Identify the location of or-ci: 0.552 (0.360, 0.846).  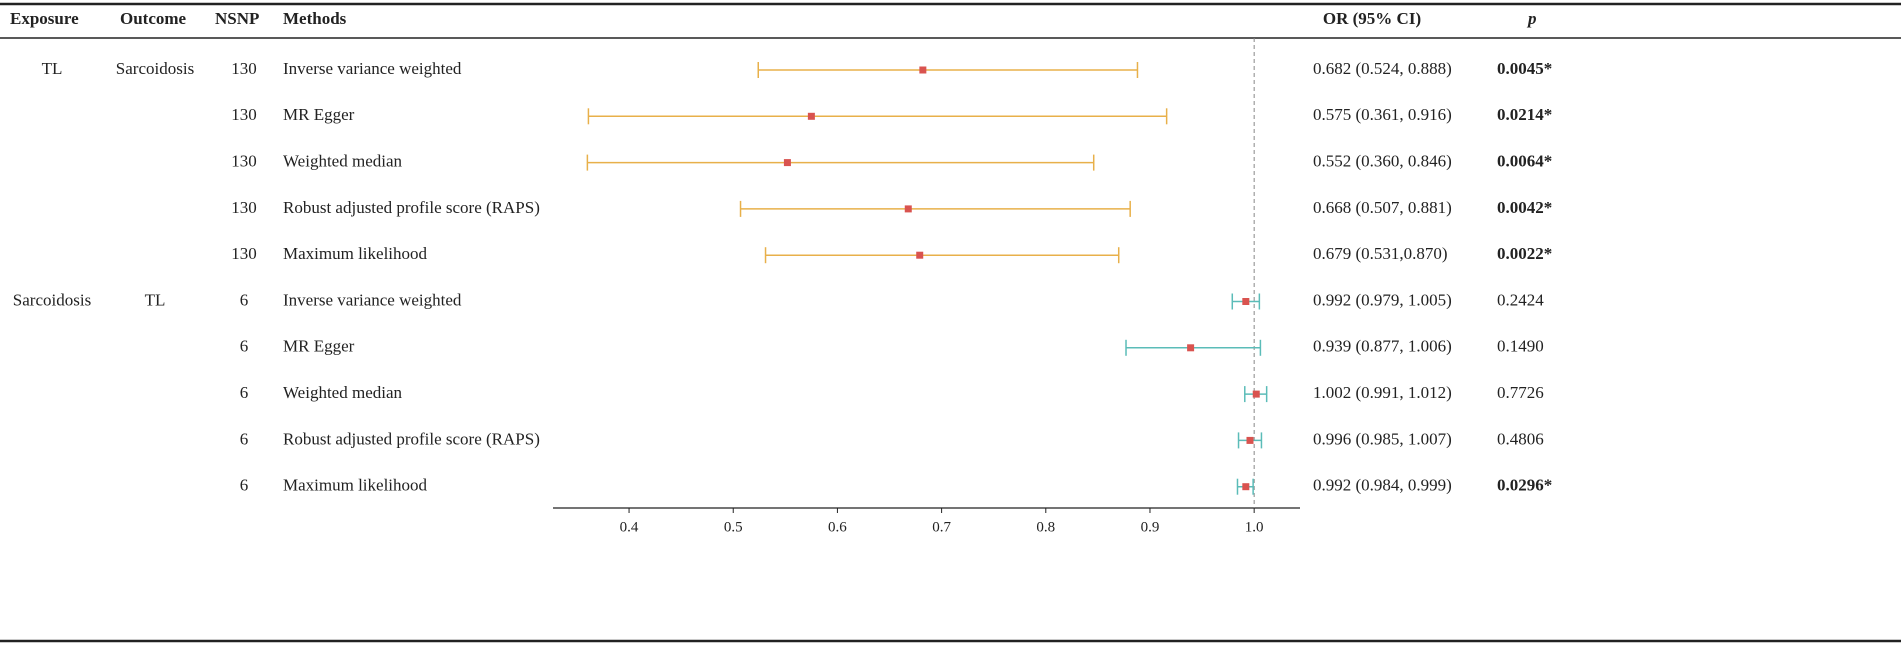
(1382, 161).